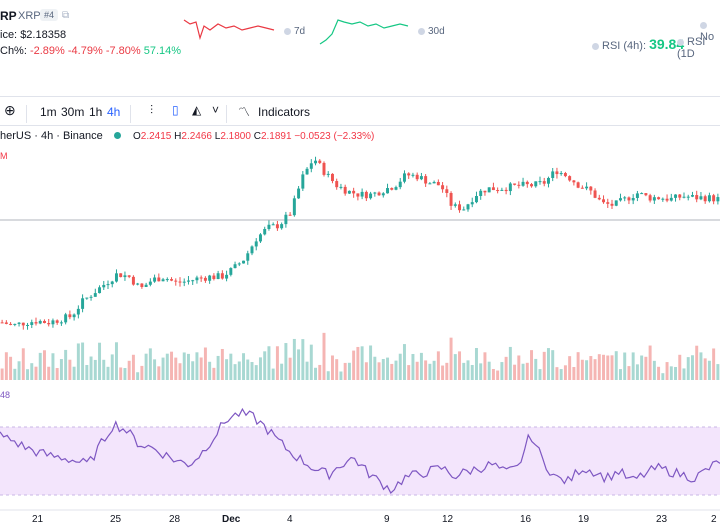 The image size is (720, 530). What do you see at coordinates (421, 31) in the screenshot?
I see `dot-icon` at bounding box center [421, 31].